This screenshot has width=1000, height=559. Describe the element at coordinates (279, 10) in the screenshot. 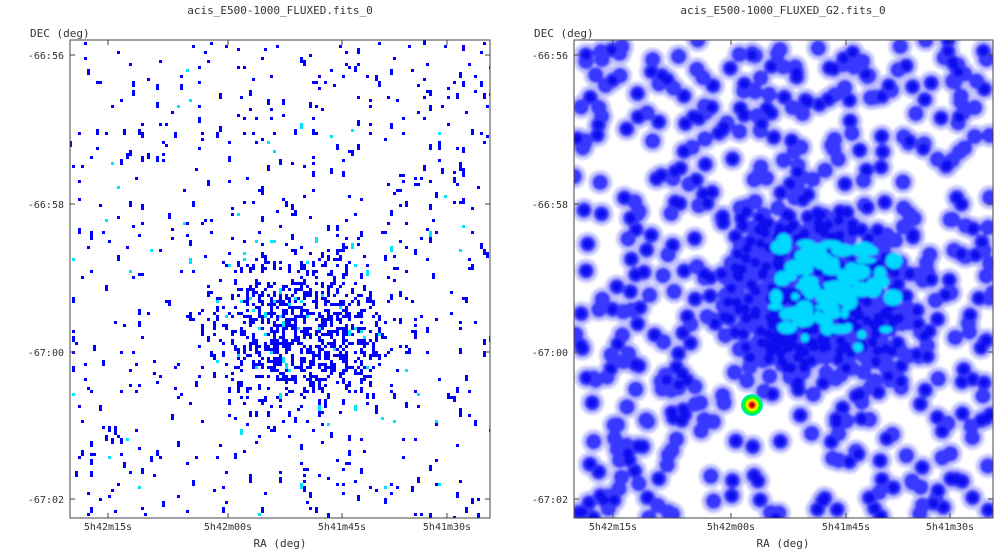

I see `chart-title: acis_E500-1000_FLUXED.fits_0` at that location.